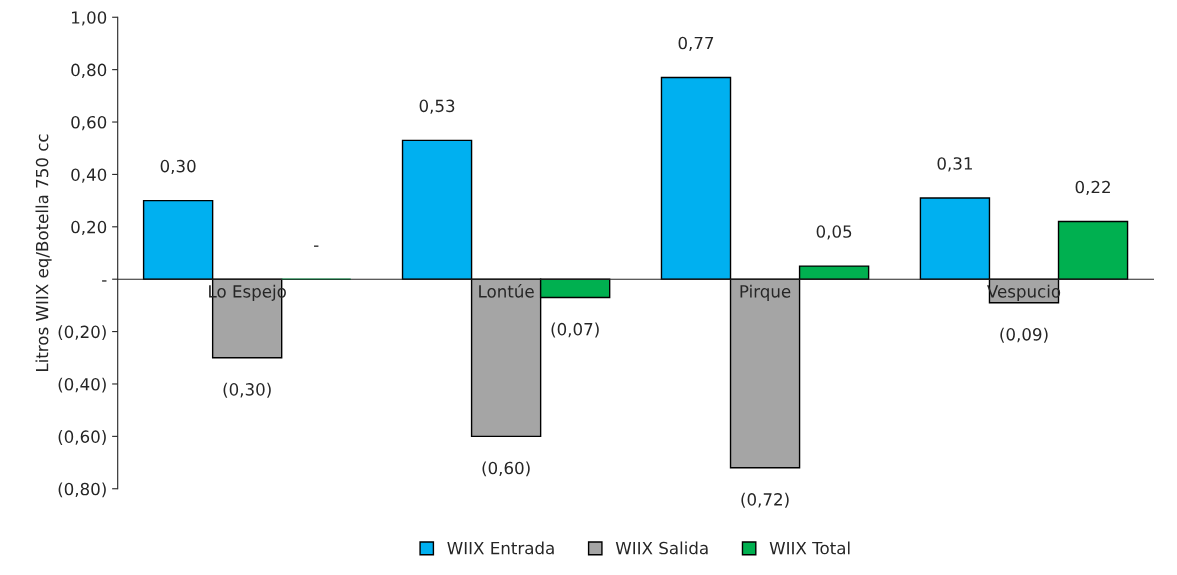 The width and height of the screenshot is (1177, 575). What do you see at coordinates (661, 548) in the screenshot?
I see `legend-label: WIIX Salida` at bounding box center [661, 548].